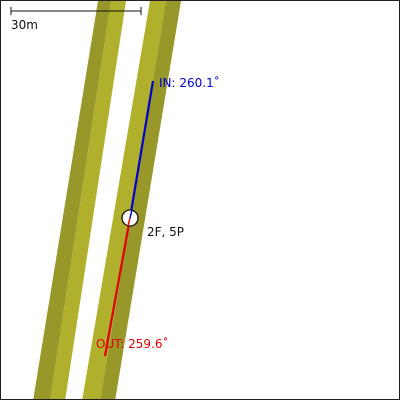  What do you see at coordinates (76, 11) in the screenshot?
I see `scale-bar` at bounding box center [76, 11].